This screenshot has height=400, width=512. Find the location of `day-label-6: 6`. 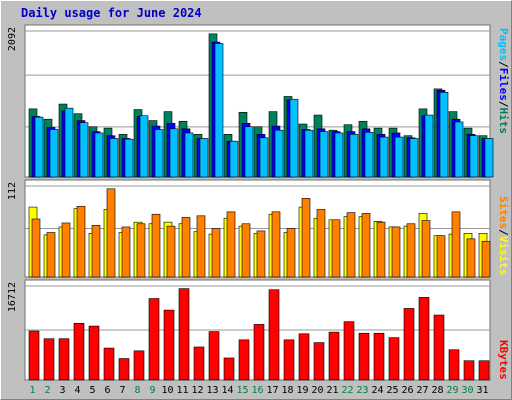

day-label-6: 6 is located at coordinates (107, 390).